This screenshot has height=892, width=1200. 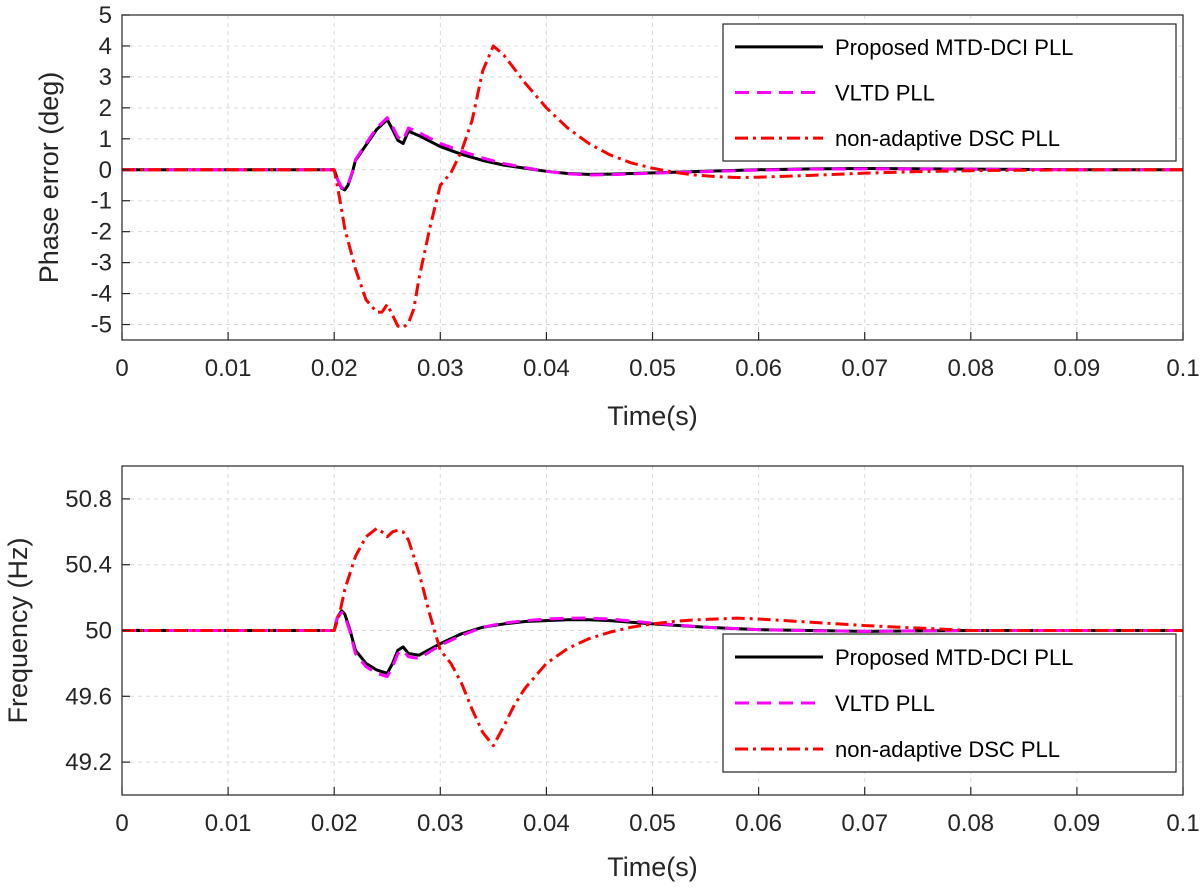 I want to click on y-tick-label: 49.2, so click(x=88, y=762).